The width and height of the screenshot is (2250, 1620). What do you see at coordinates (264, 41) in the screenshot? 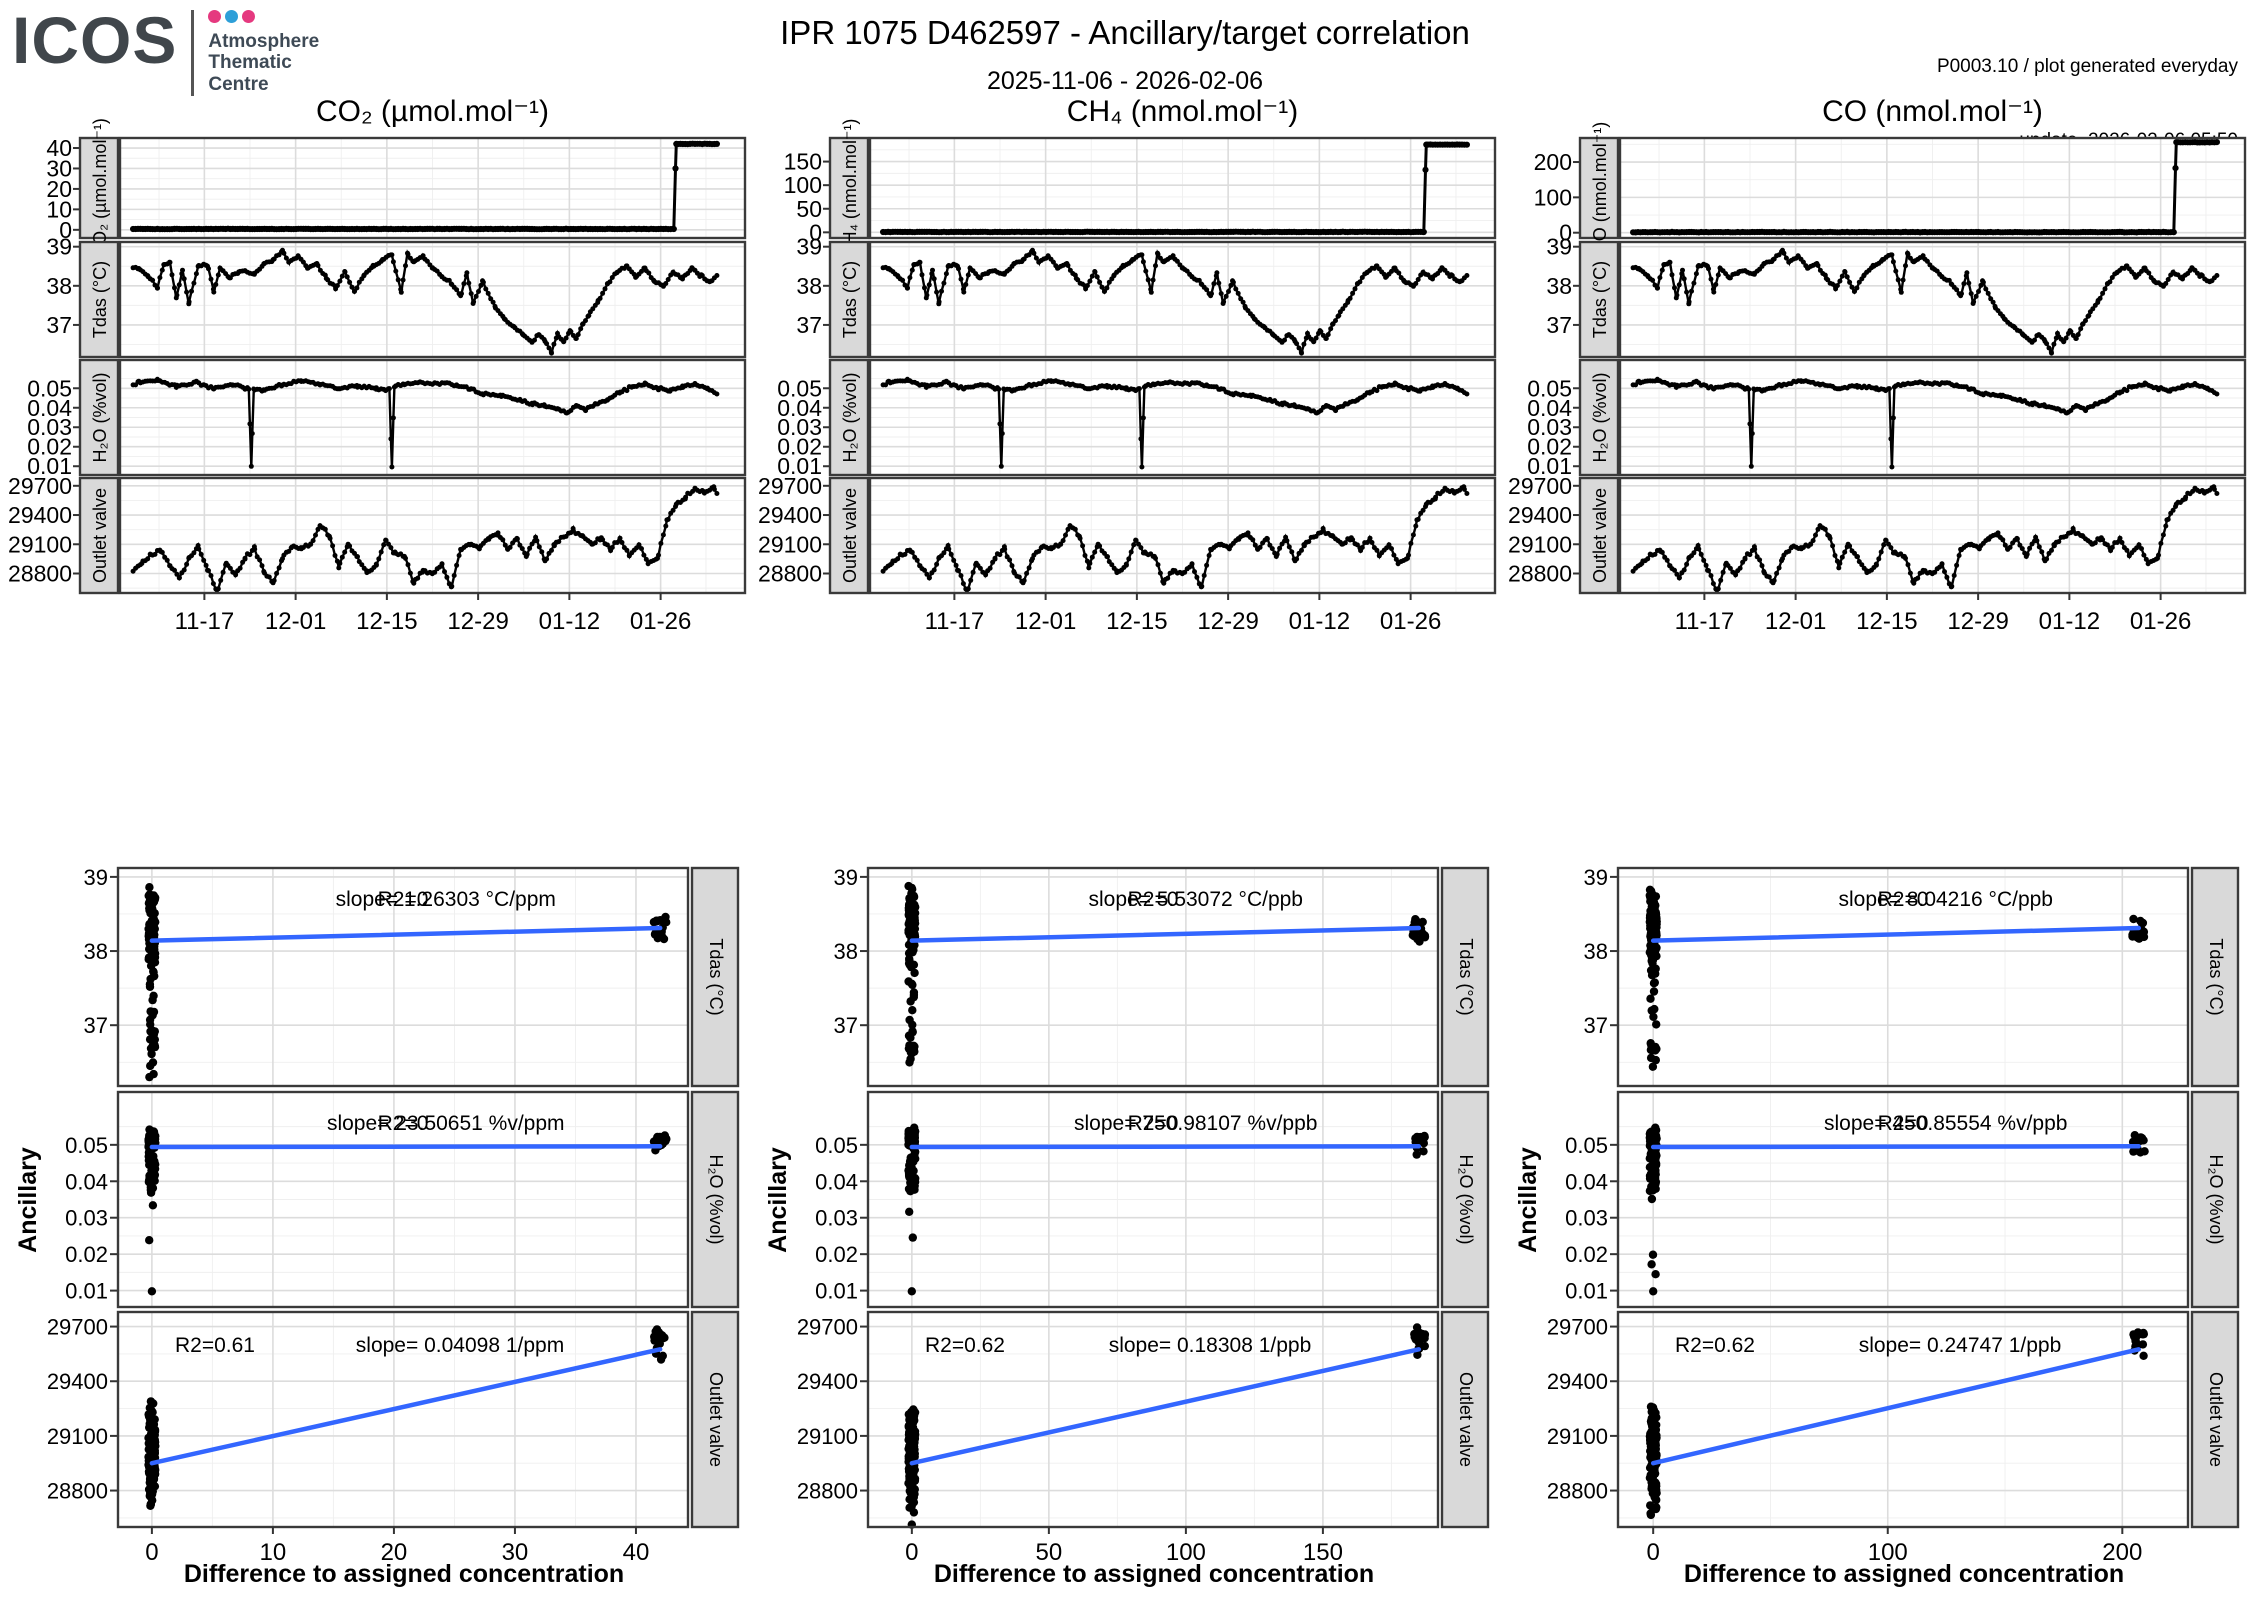
I see `logo-subtitle-line1: Atmosphere` at bounding box center [264, 41].